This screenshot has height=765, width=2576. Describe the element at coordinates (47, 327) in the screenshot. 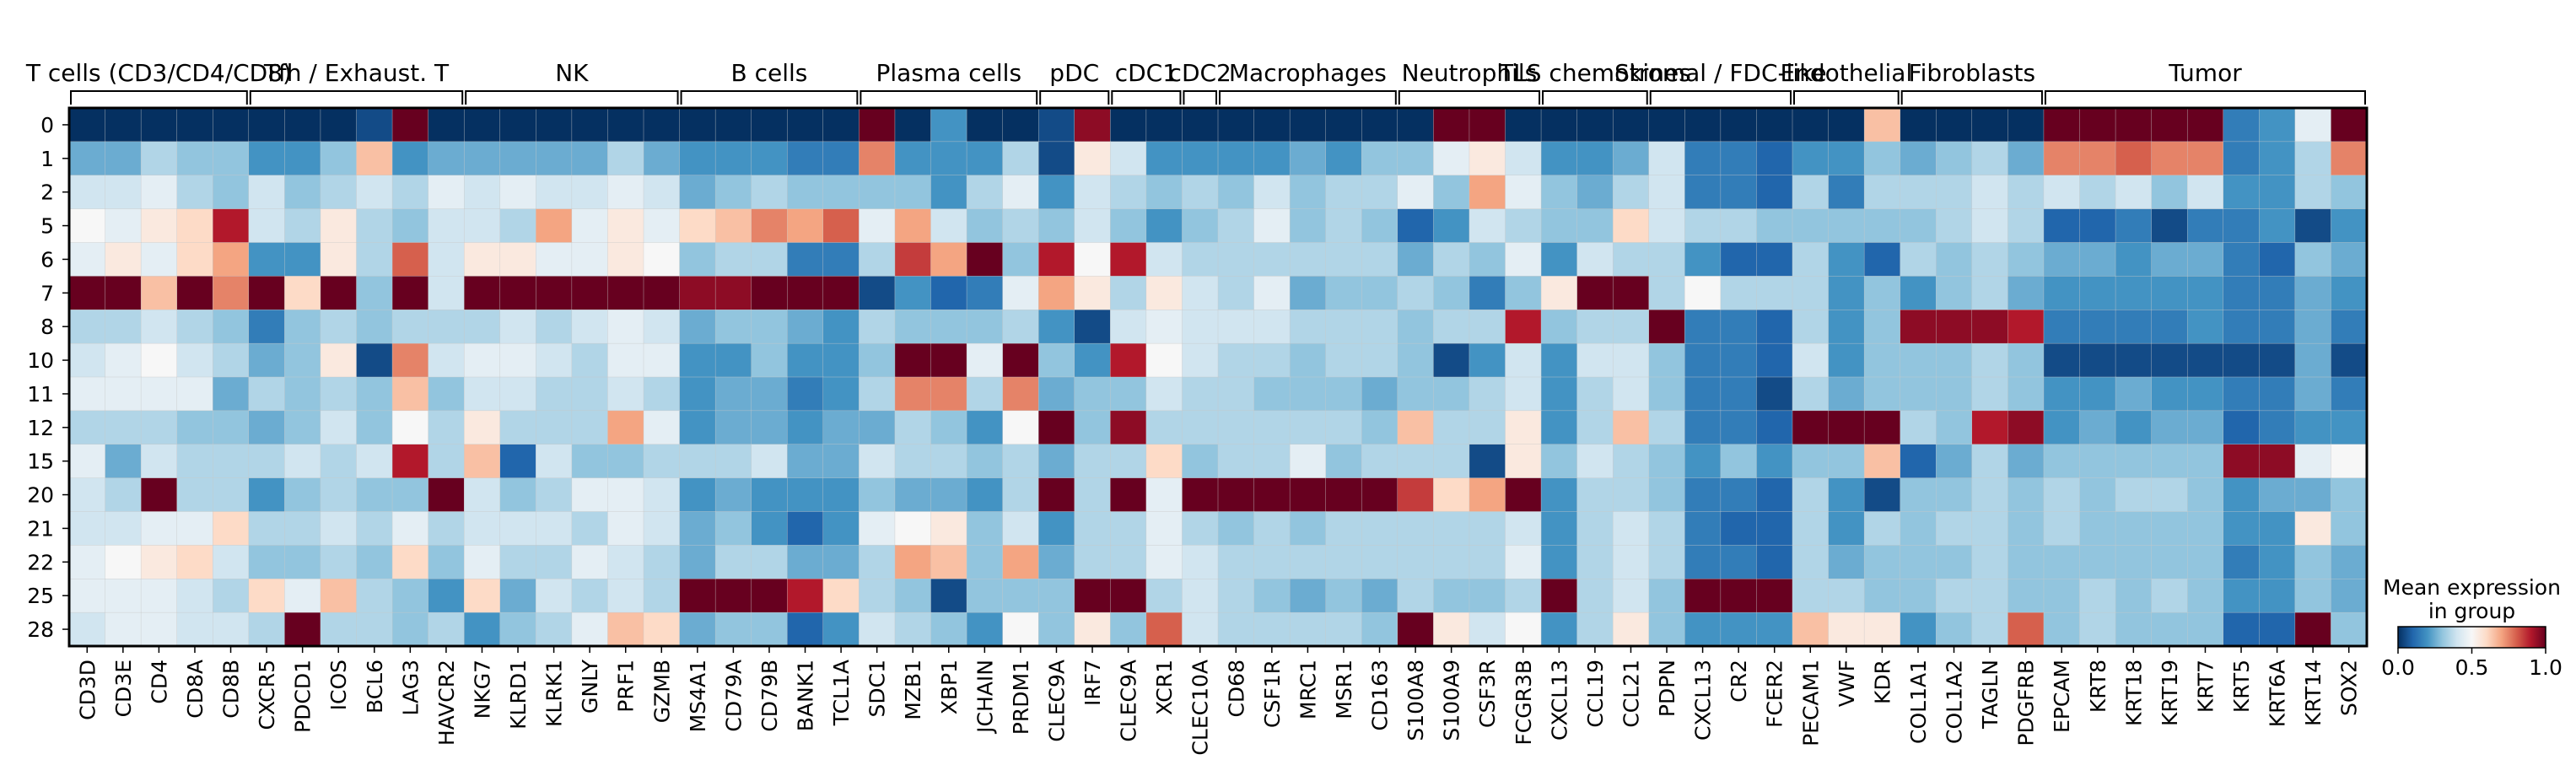

I see `row-label: 8` at that location.